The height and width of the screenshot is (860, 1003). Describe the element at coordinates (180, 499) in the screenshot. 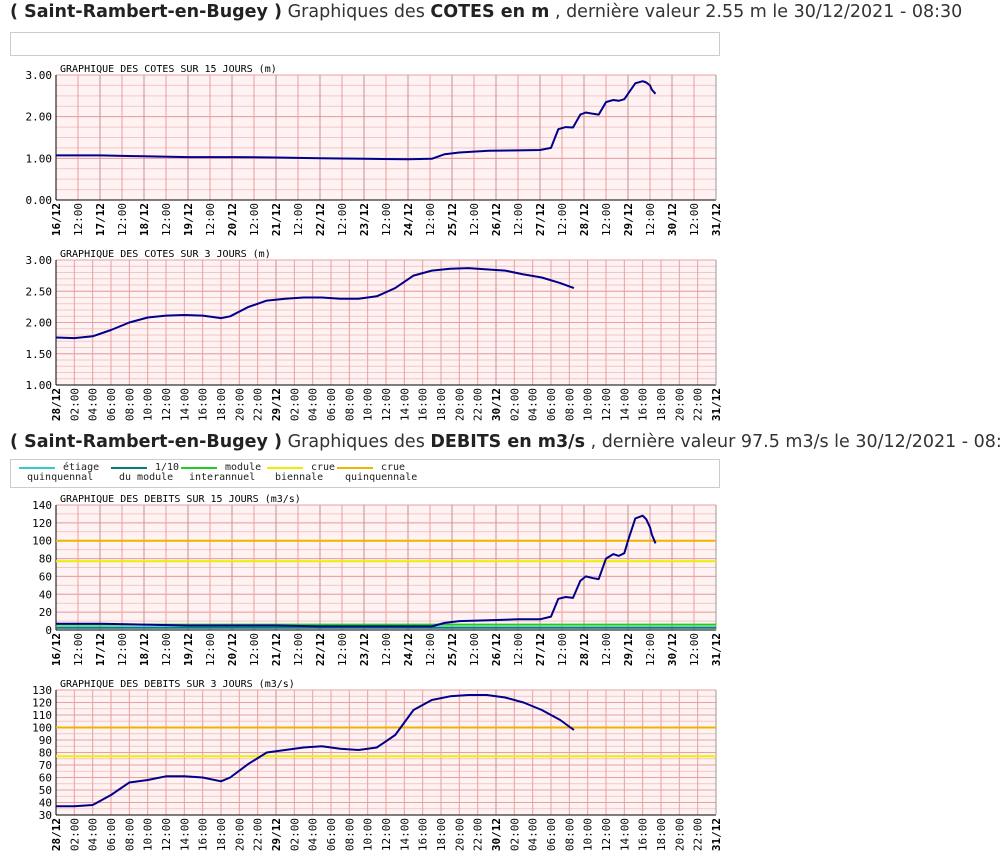

I see `chart-title: GRAPHIQUE DES DEBITS SUR 15 JOURS (m3/s)` at that location.